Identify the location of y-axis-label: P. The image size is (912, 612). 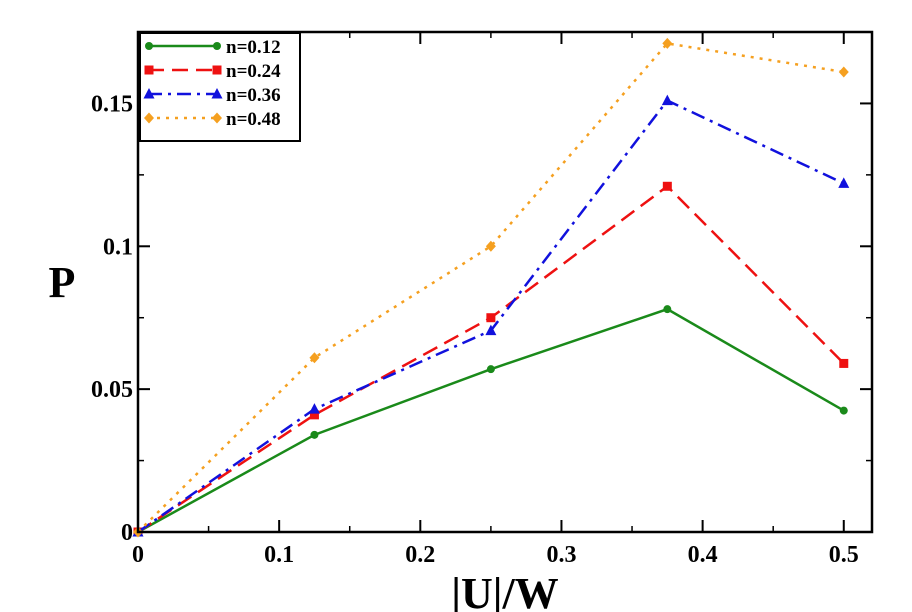
(62, 282).